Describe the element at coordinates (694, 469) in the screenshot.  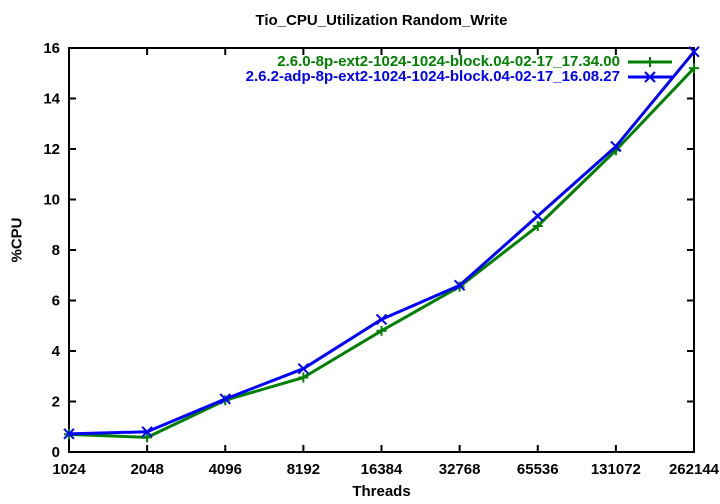
I see `x-tick-label: 262144` at that location.